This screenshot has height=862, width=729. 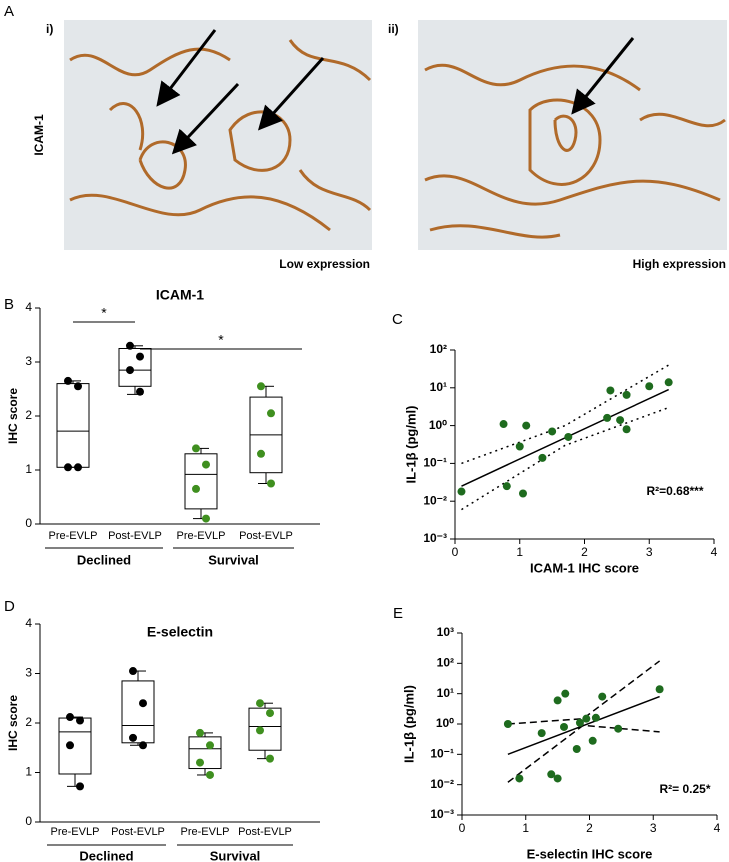 What do you see at coordinates (9, 304) in the screenshot?
I see `panel-letter: B` at bounding box center [9, 304].